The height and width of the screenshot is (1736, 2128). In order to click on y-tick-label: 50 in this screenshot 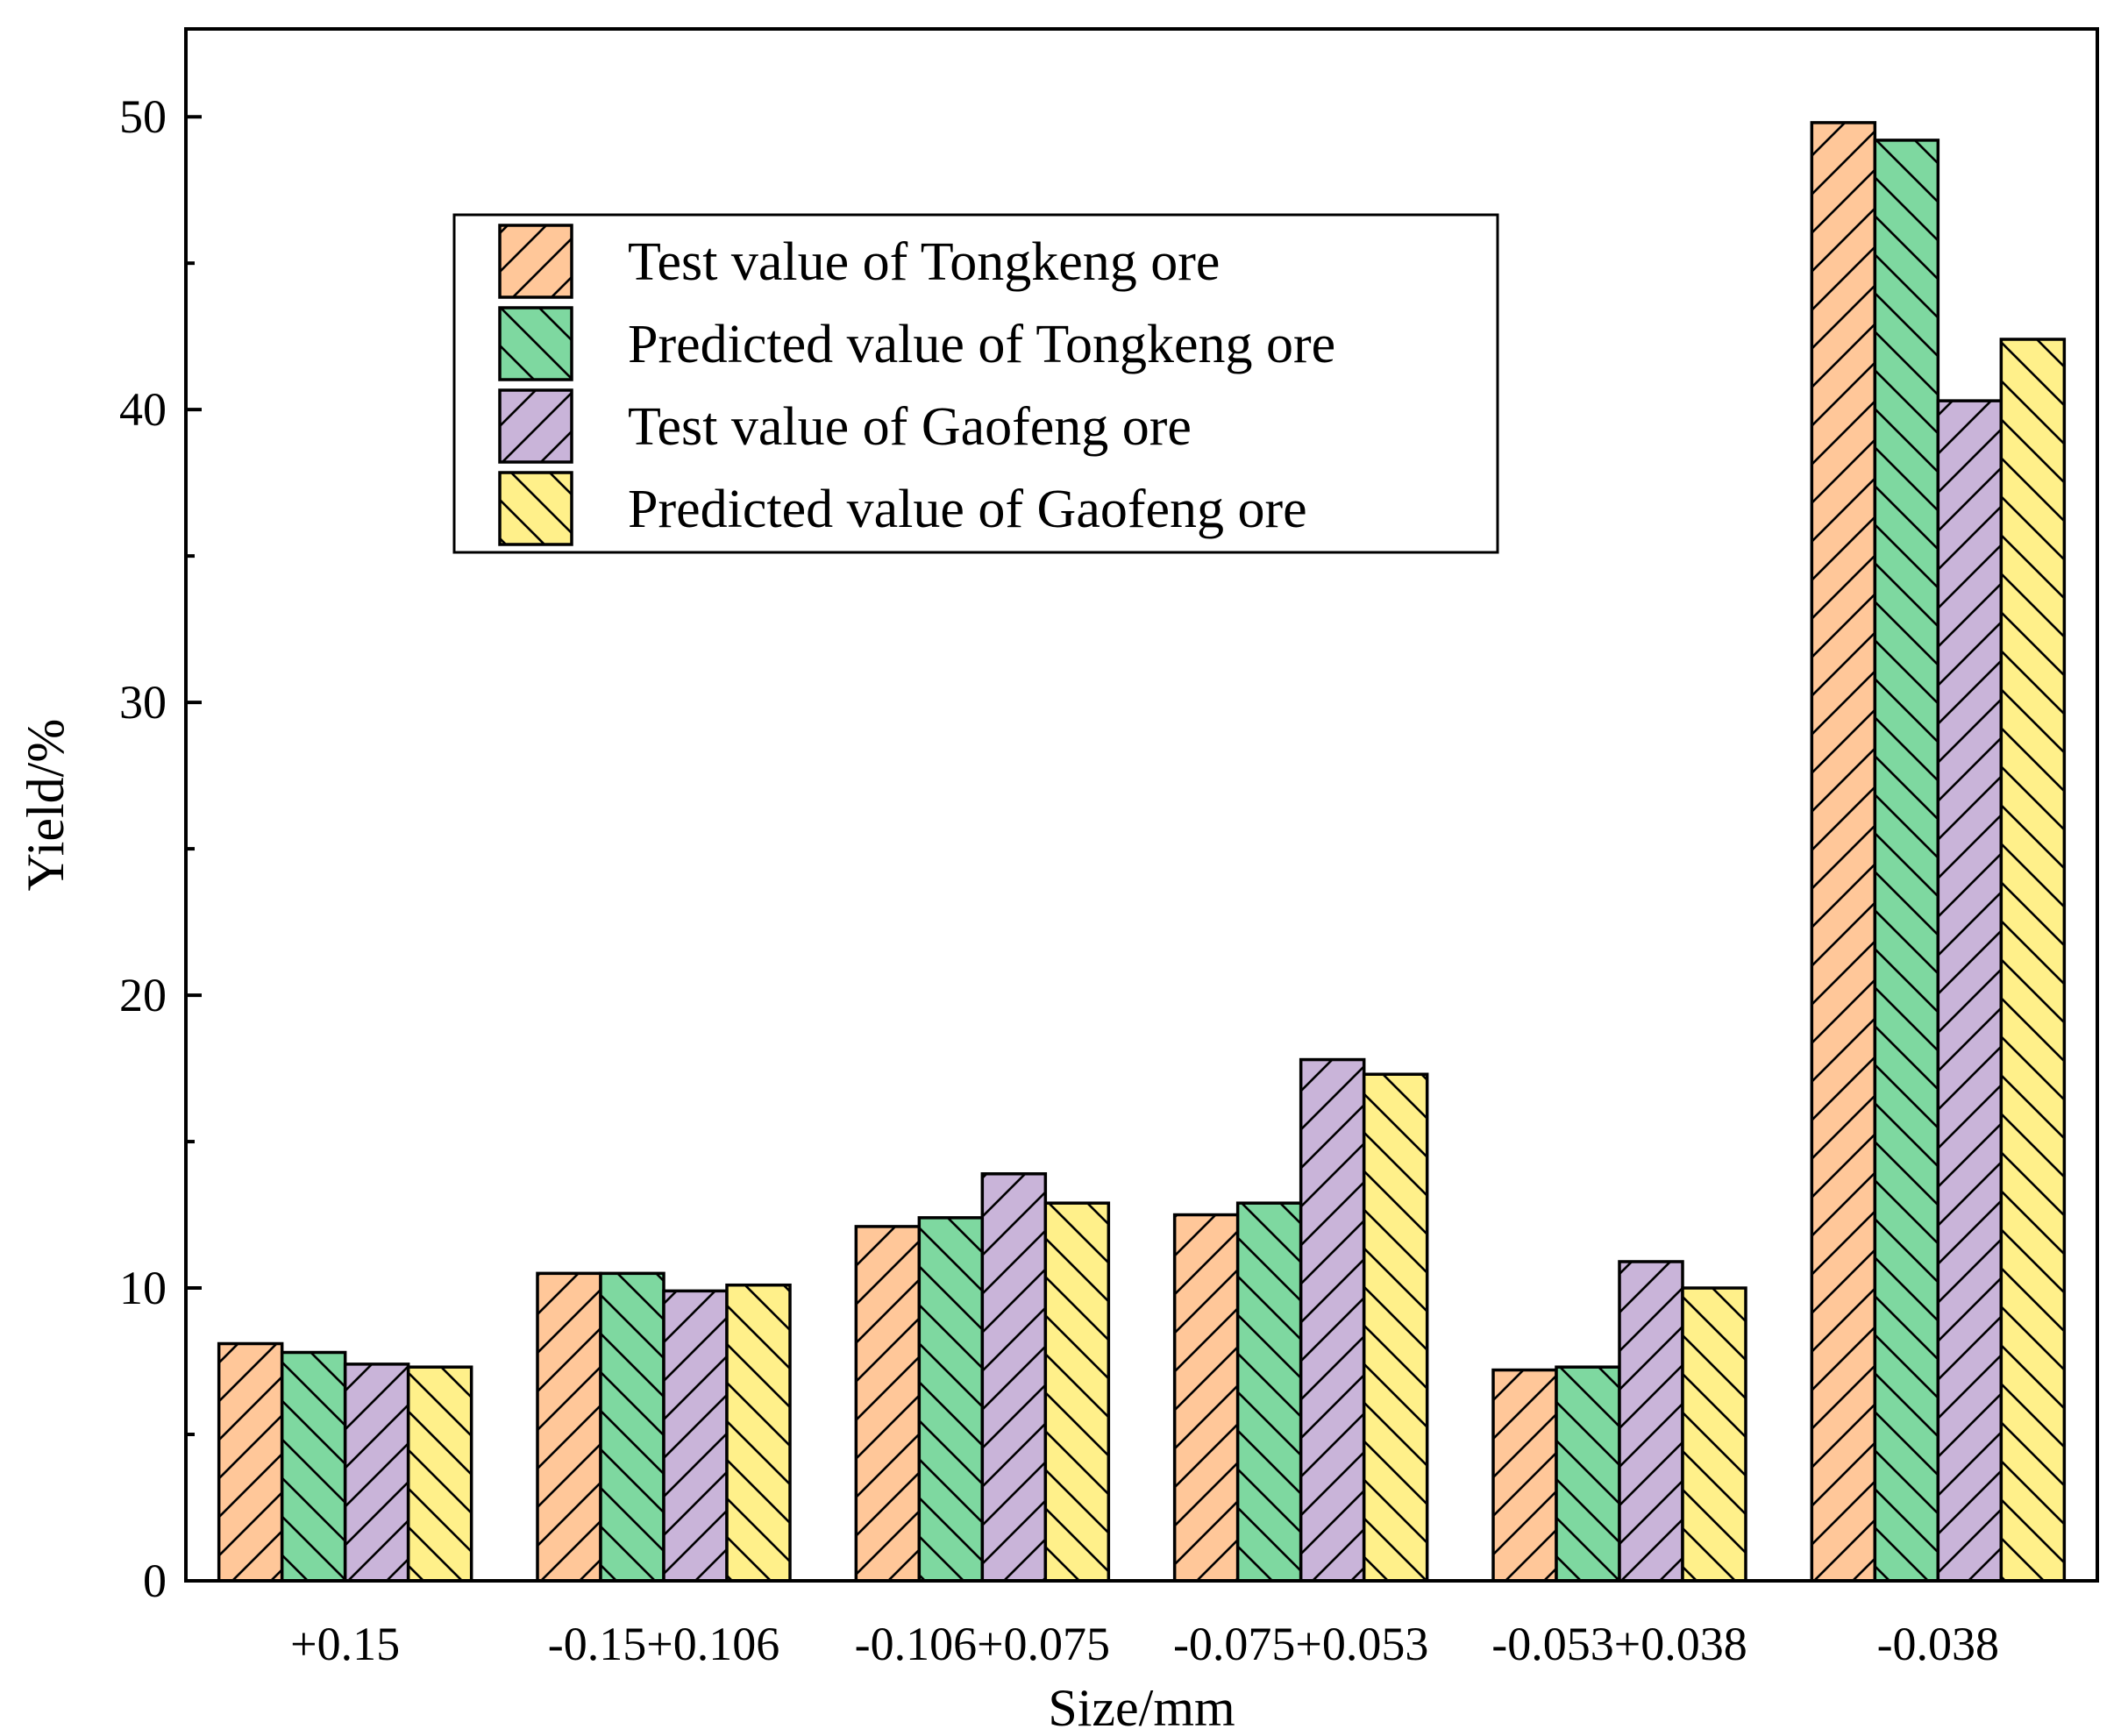, I will do `click(143, 116)`.